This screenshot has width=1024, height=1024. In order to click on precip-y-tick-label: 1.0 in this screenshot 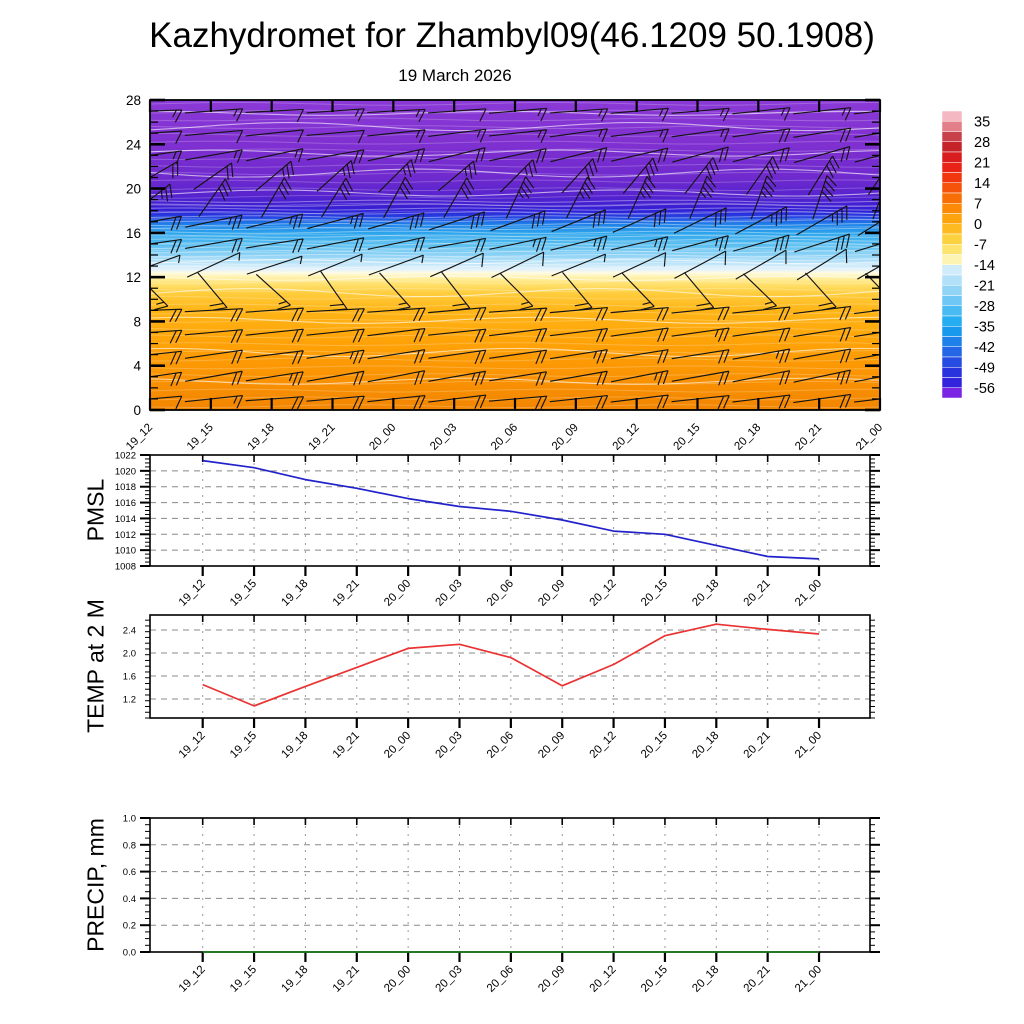, I will do `click(129, 819)`.